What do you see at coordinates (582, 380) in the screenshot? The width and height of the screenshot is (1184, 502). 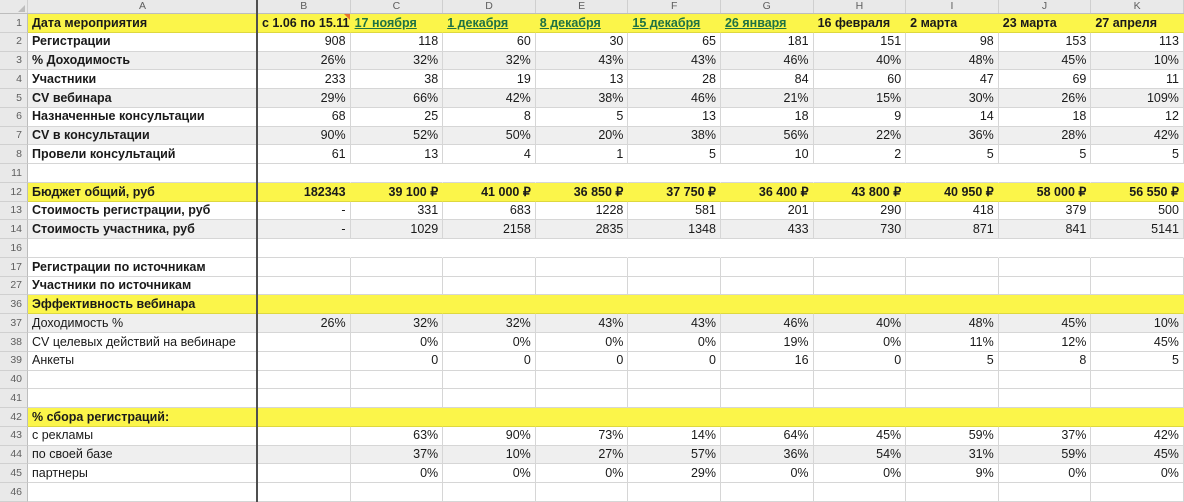 I see `cell-E40` at bounding box center [582, 380].